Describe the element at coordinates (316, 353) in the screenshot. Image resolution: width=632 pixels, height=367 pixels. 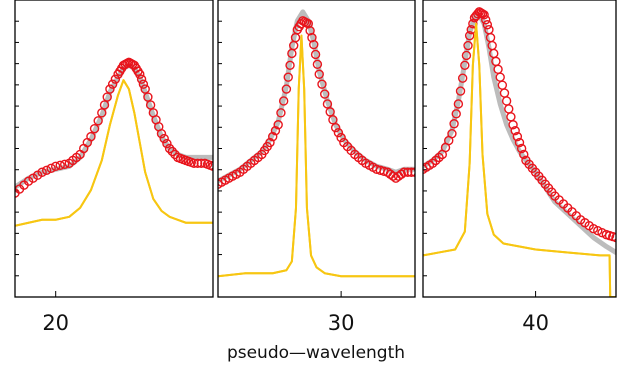
I see `x-axis-title: pseudo—wavelength` at that location.